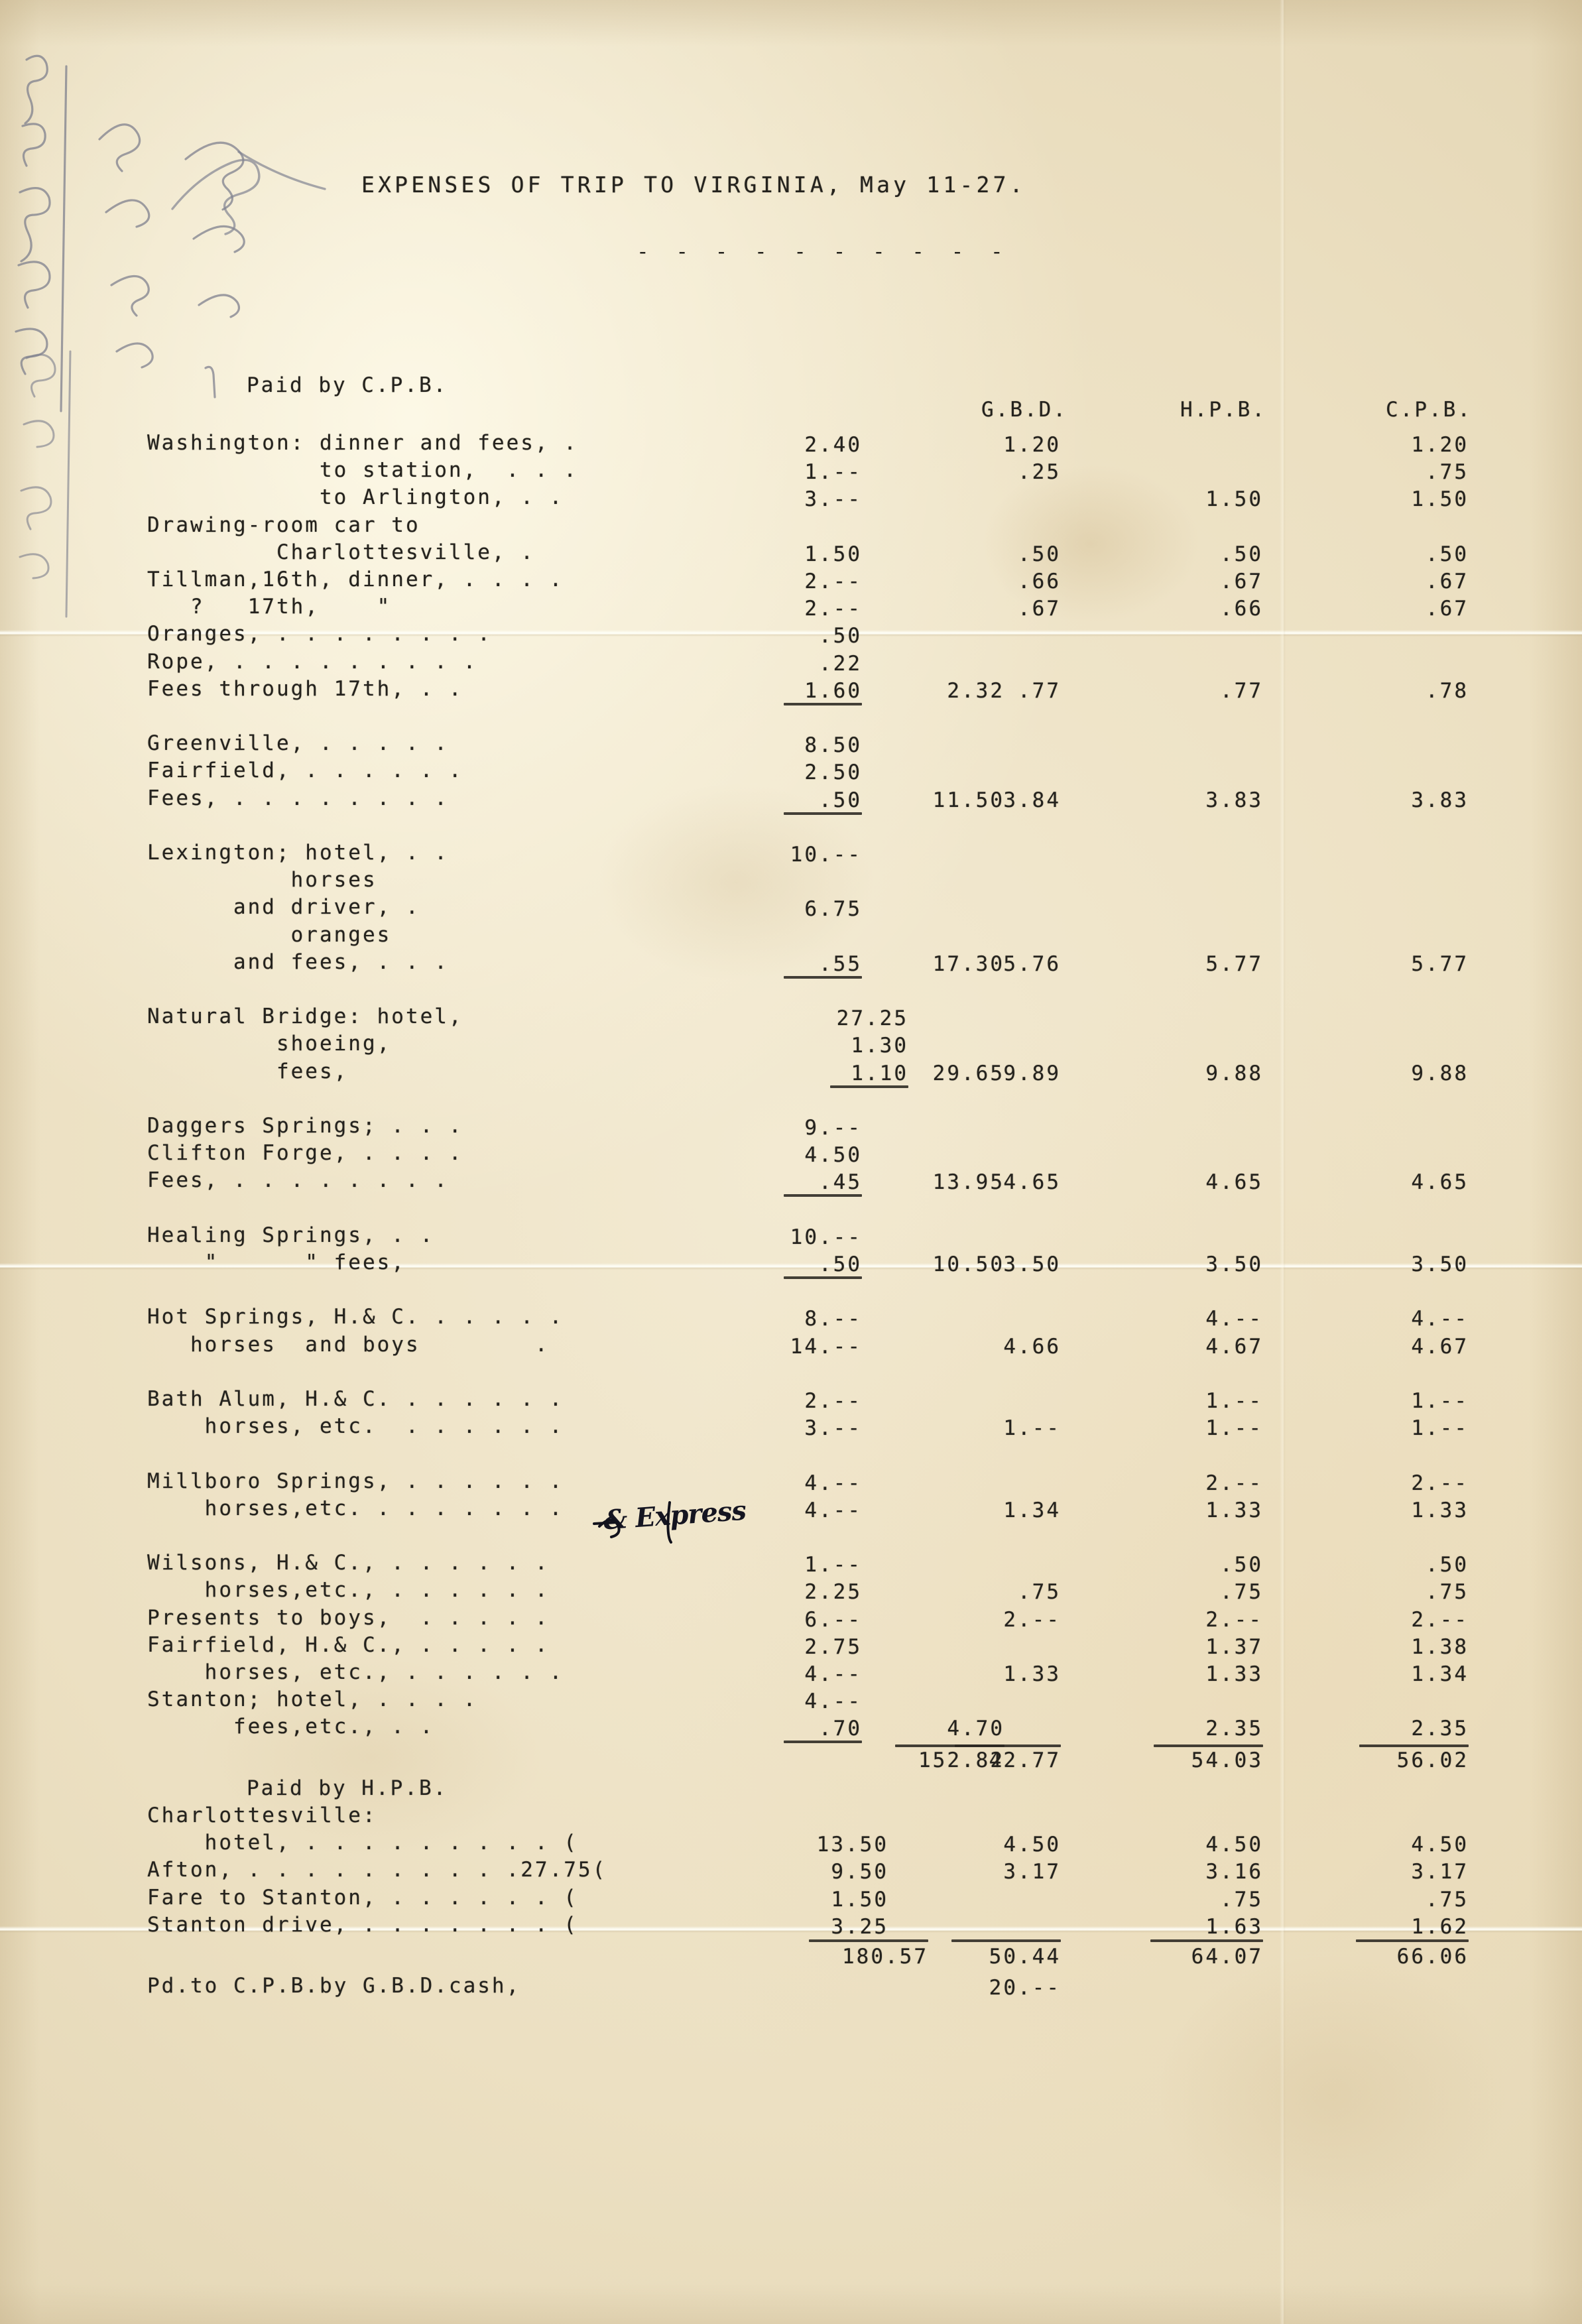  What do you see at coordinates (1032, 1346) in the screenshot?
I see `row-amount-gbd: 4.66` at bounding box center [1032, 1346].